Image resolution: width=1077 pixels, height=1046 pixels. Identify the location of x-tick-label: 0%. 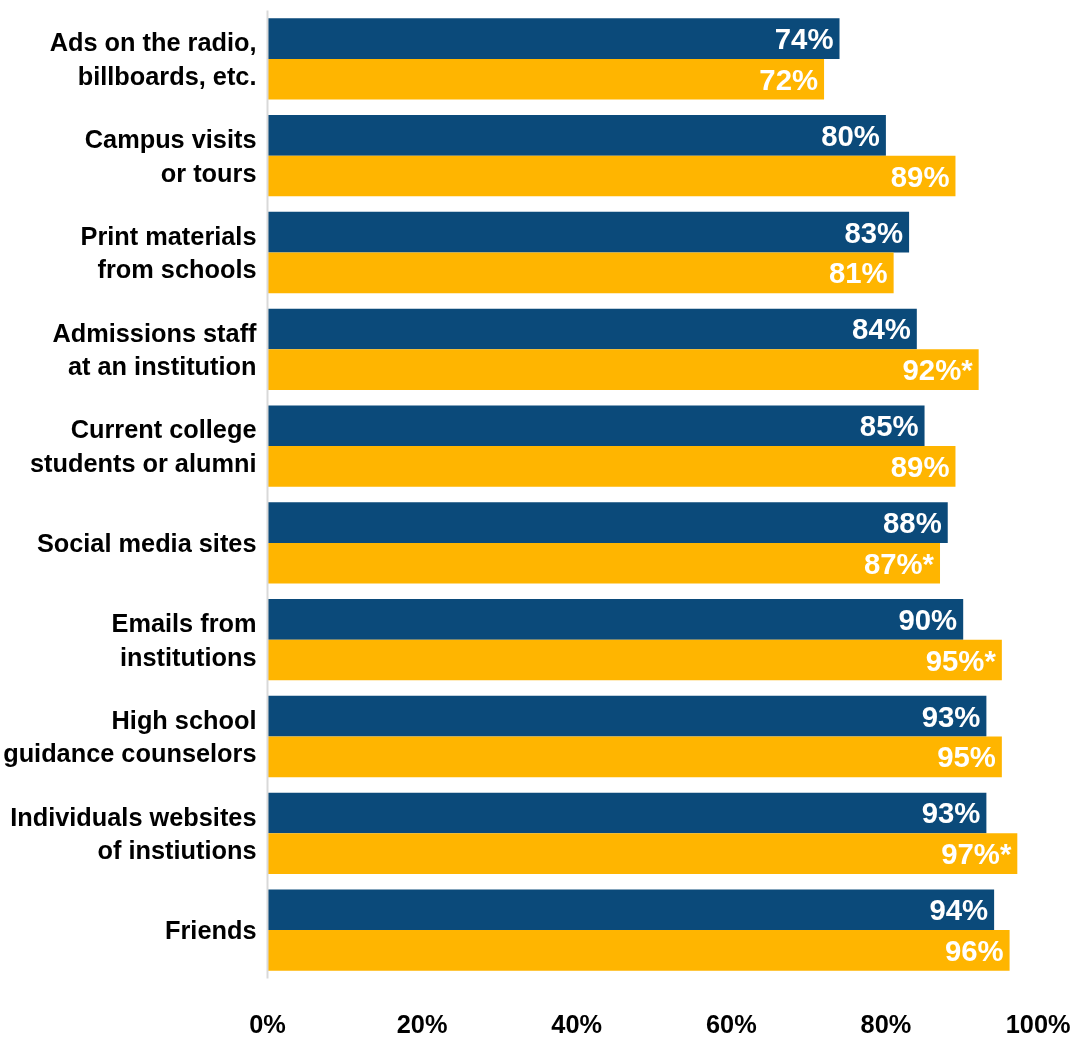
(267, 1023).